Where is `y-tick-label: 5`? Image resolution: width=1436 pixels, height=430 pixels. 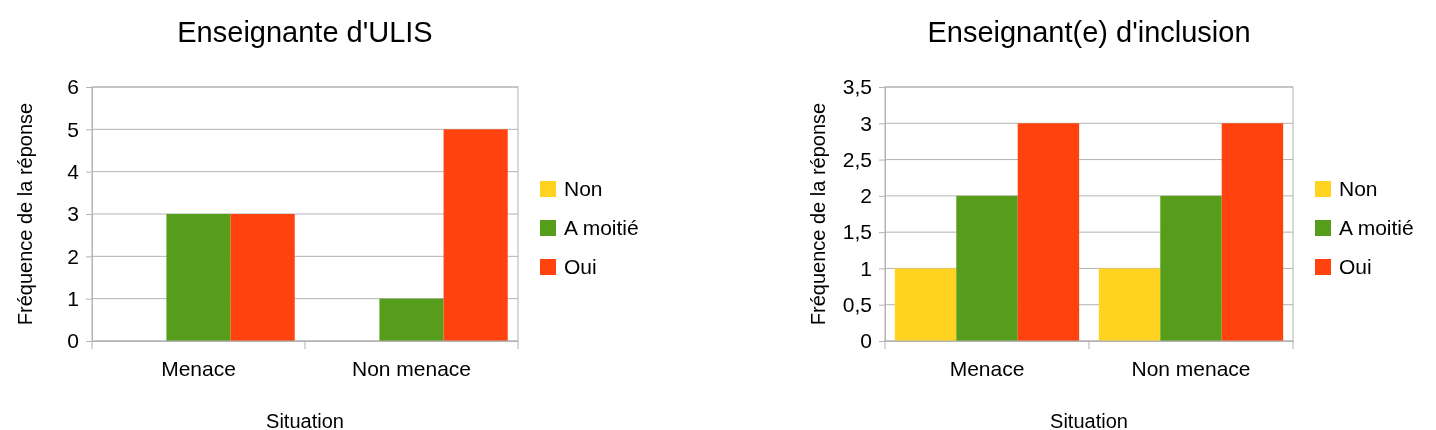 y-tick-label: 5 is located at coordinates (73, 129).